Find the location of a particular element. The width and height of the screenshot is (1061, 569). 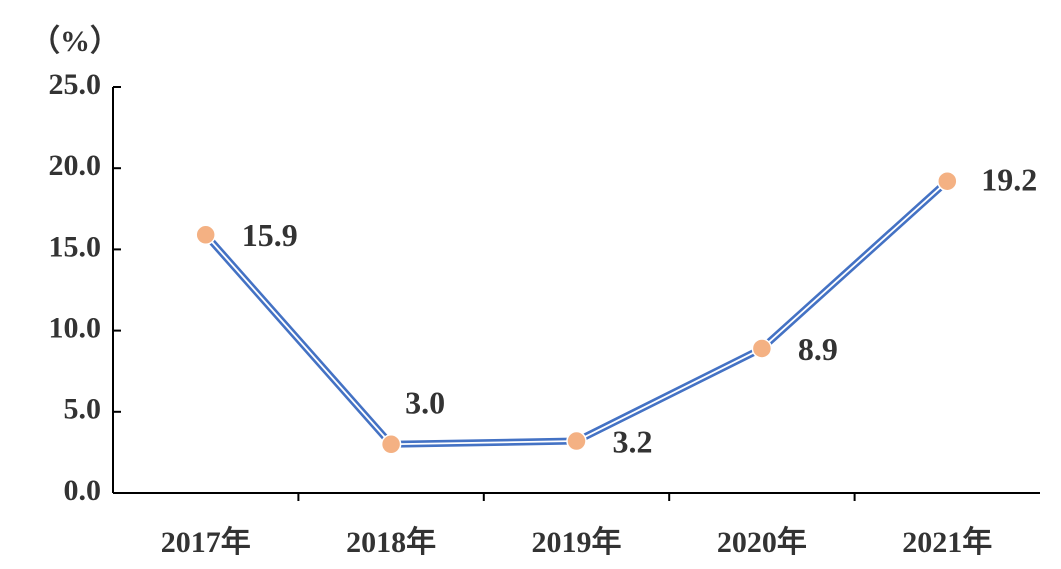

data-label: 3.2 is located at coordinates (633, 441).